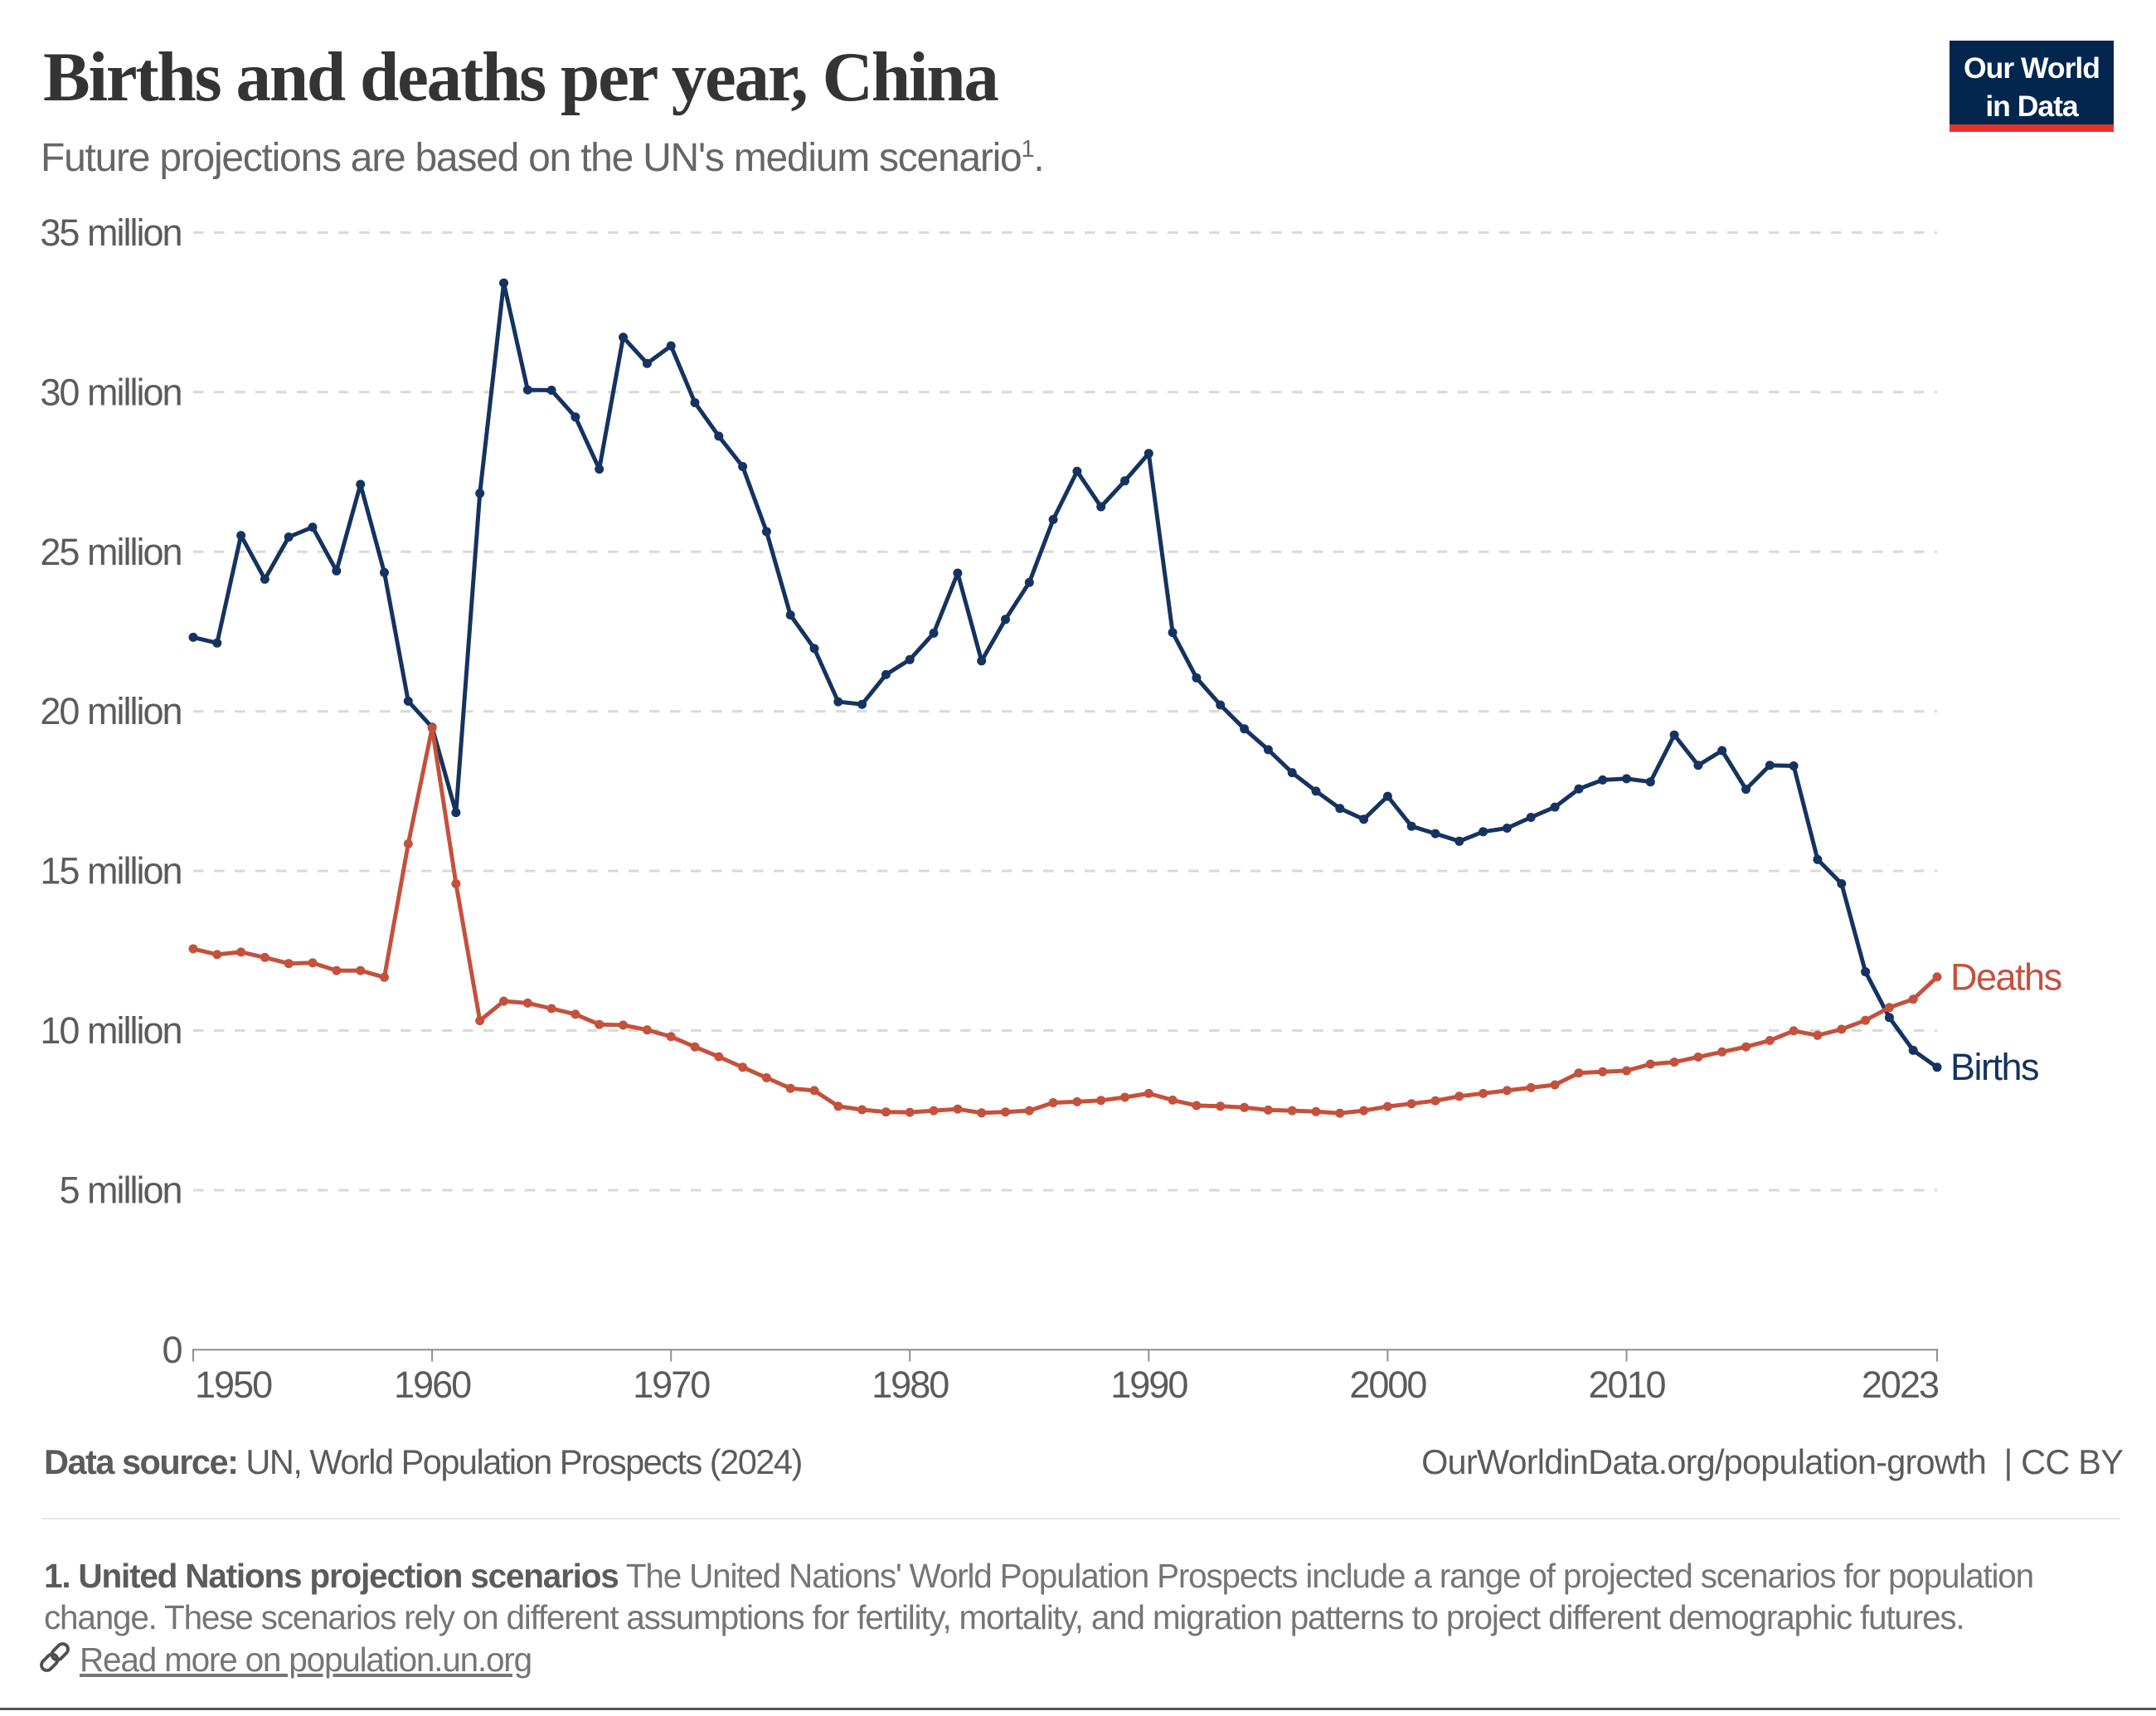 The height and width of the screenshot is (1716, 2156). What do you see at coordinates (1994, 1067) in the screenshot?
I see `svg-text: Births` at bounding box center [1994, 1067].